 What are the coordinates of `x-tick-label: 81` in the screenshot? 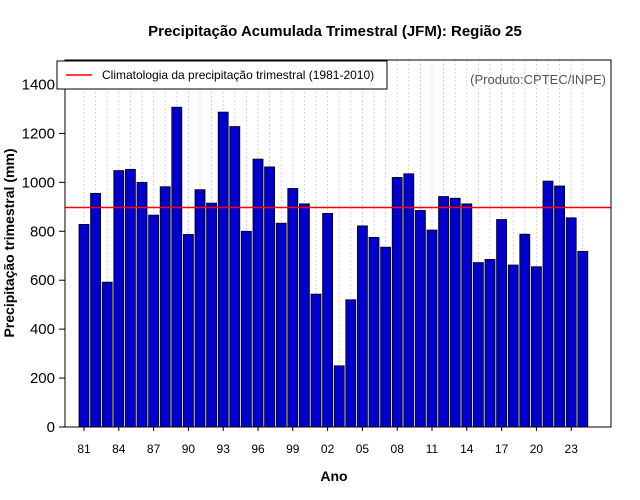 It's located at (84, 449).